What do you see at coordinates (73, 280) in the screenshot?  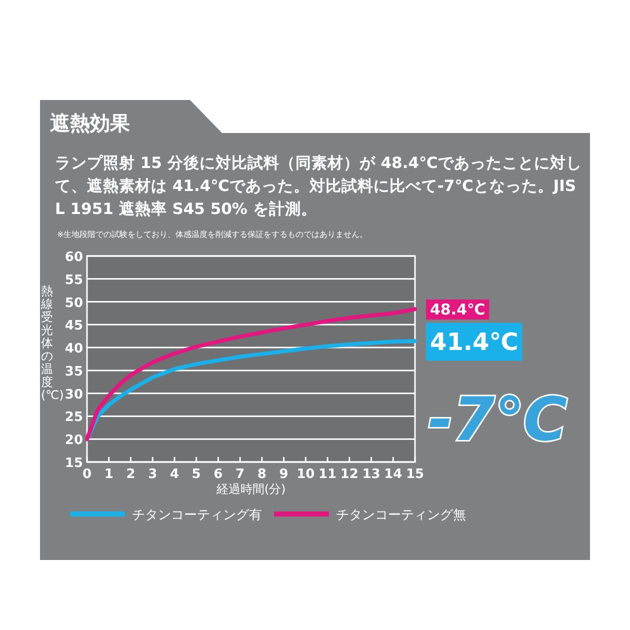 I see `y-tick-label: 55` at bounding box center [73, 280].